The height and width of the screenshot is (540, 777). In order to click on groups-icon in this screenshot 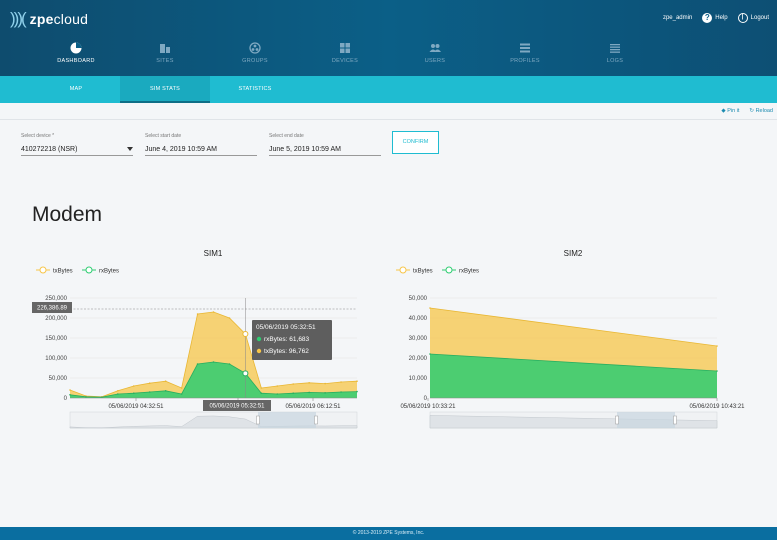, I will do `click(255, 48)`.